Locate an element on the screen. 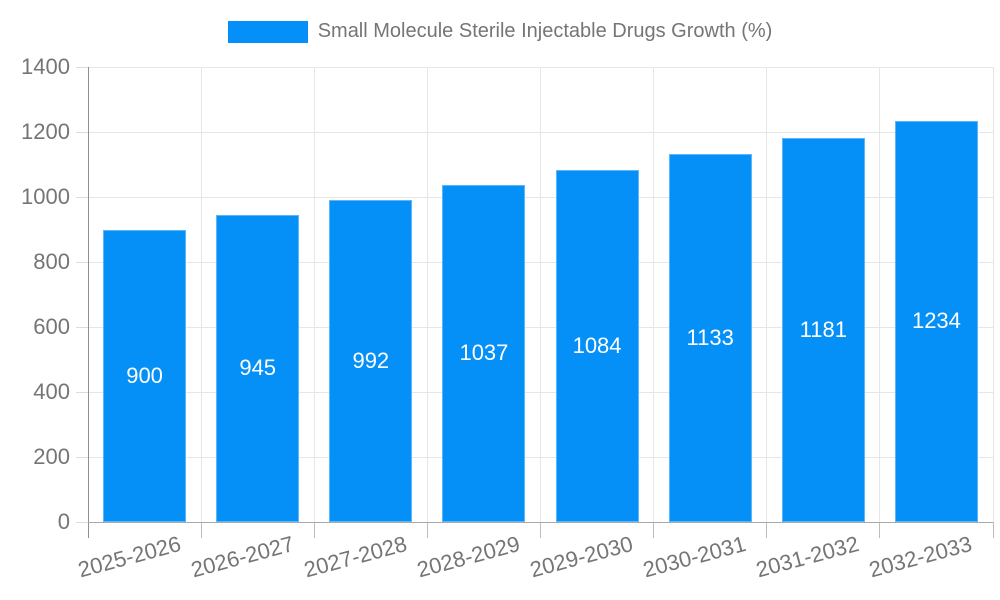  bar: 945 is located at coordinates (258, 368).